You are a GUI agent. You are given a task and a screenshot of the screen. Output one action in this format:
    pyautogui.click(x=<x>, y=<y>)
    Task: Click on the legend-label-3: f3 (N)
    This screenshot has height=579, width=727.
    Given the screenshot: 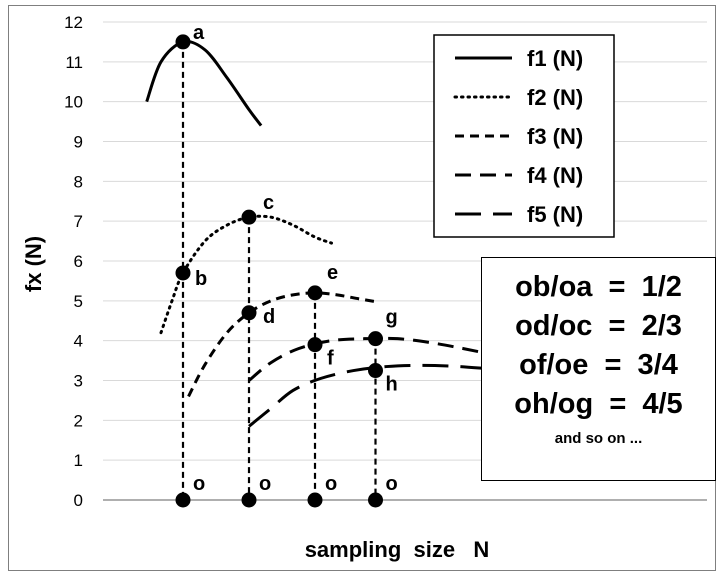 What is the action you would take?
    pyautogui.click(x=555, y=136)
    